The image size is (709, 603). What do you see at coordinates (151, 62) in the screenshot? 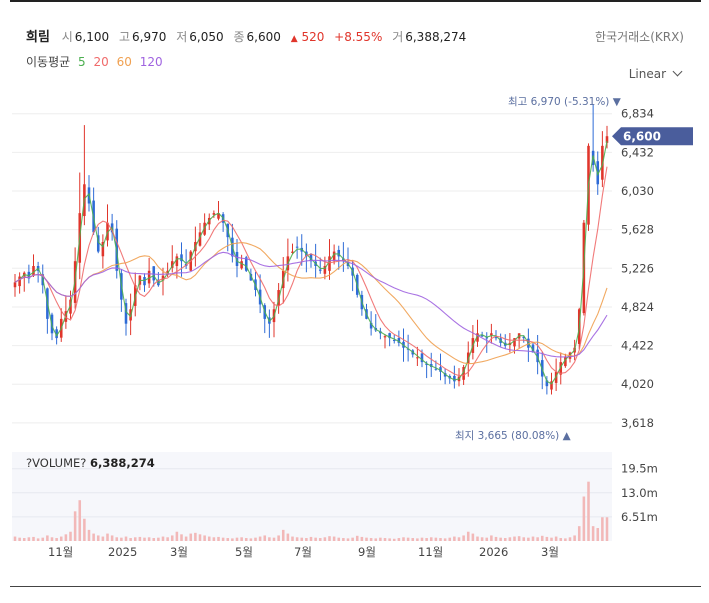
I see `ma-120: 120` at bounding box center [151, 62].